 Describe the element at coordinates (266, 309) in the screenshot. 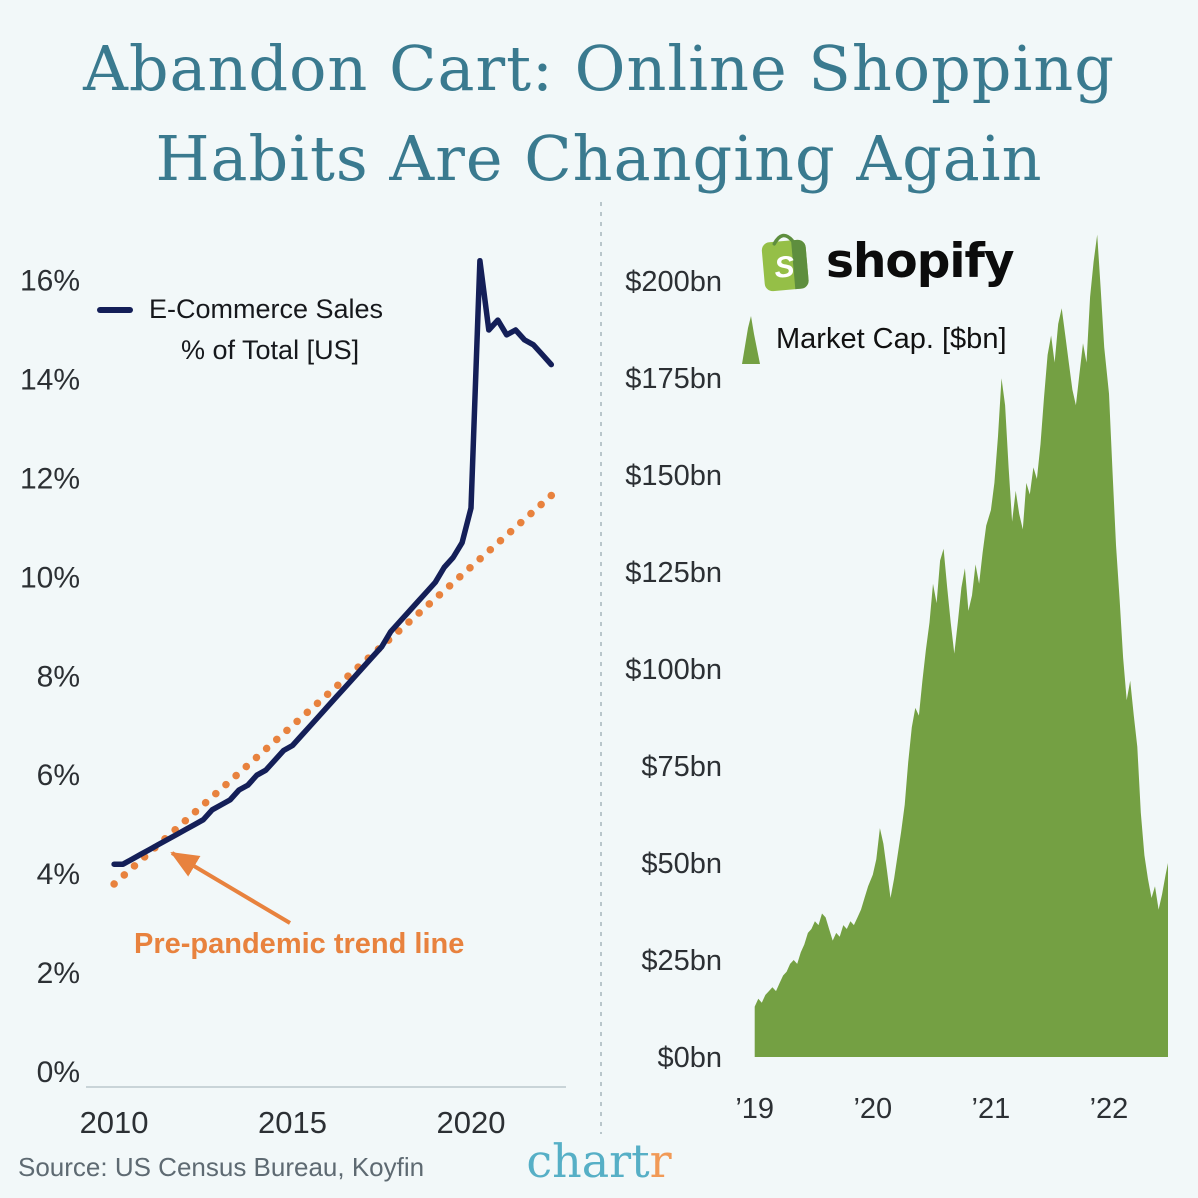

I see `ecommerce-legend-label-1: E-Commerce Sales` at that location.